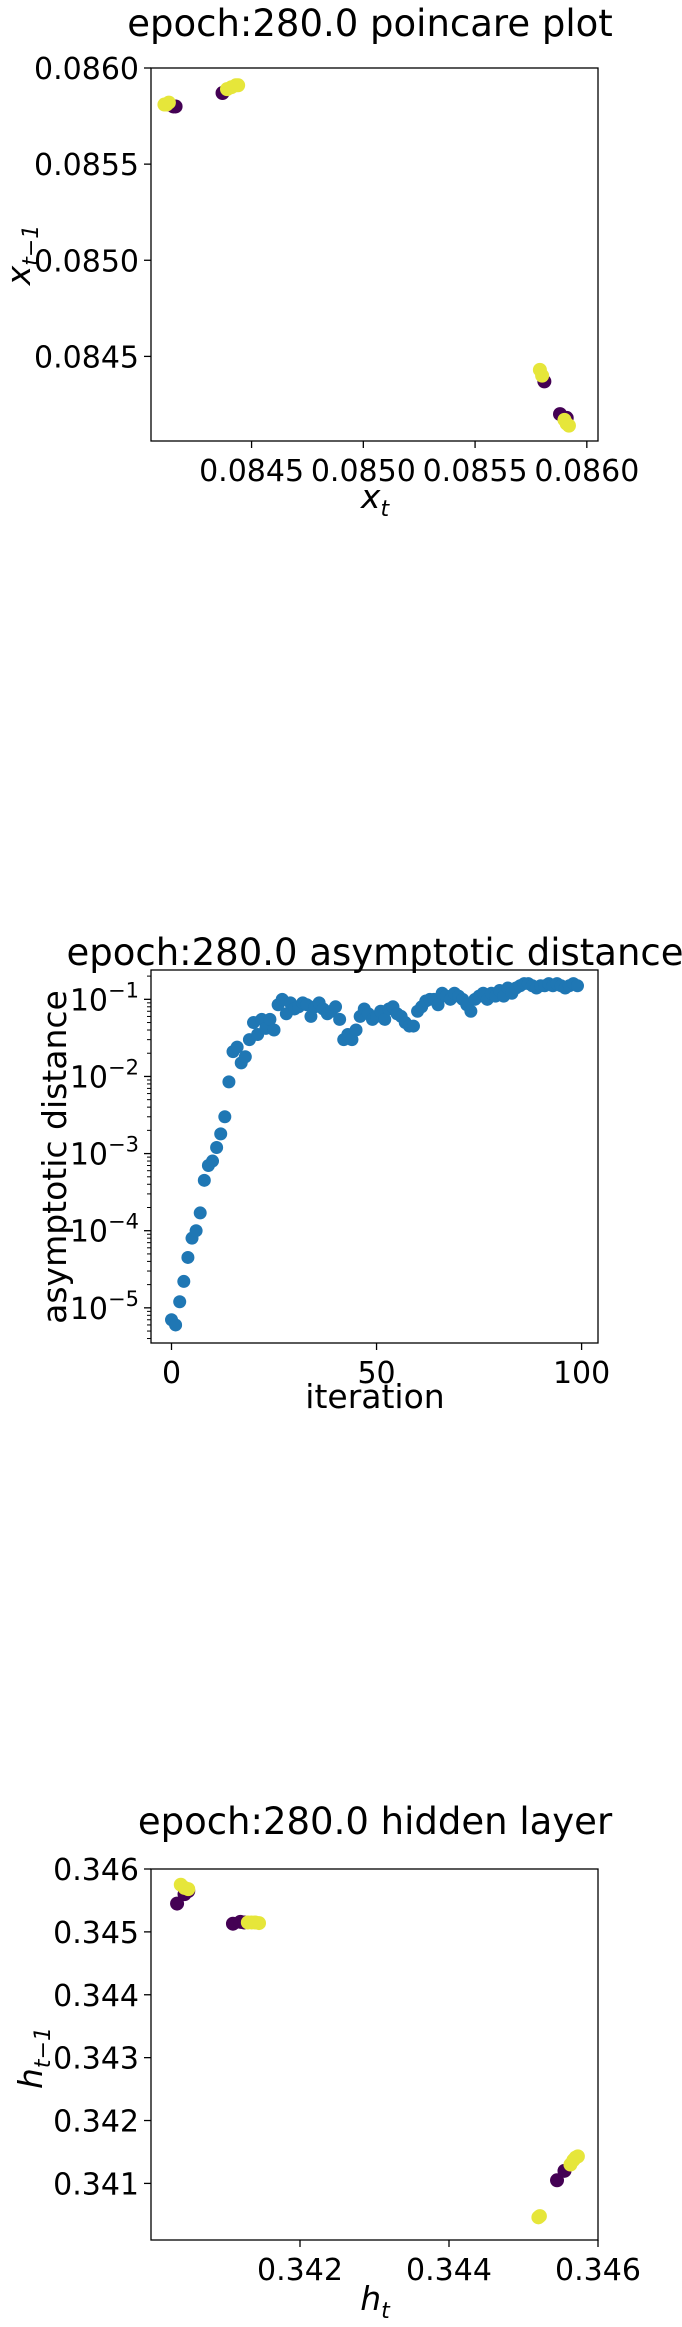  Describe the element at coordinates (96, 1996) in the screenshot. I see `y-tick-label: 0.344` at that location.